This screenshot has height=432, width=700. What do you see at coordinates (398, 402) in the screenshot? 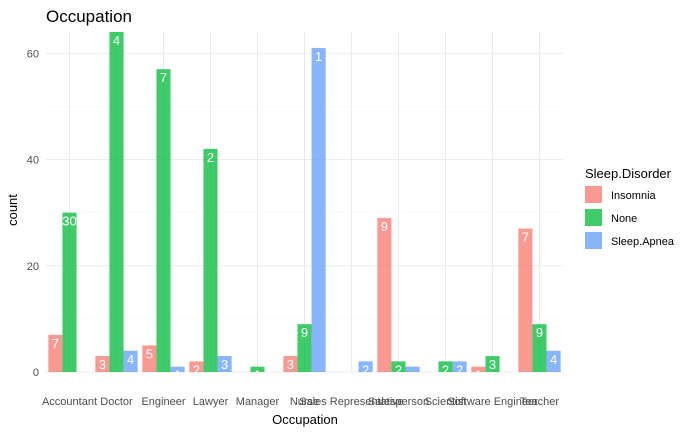
I see `x-tick-label: Salesperson` at bounding box center [398, 402].